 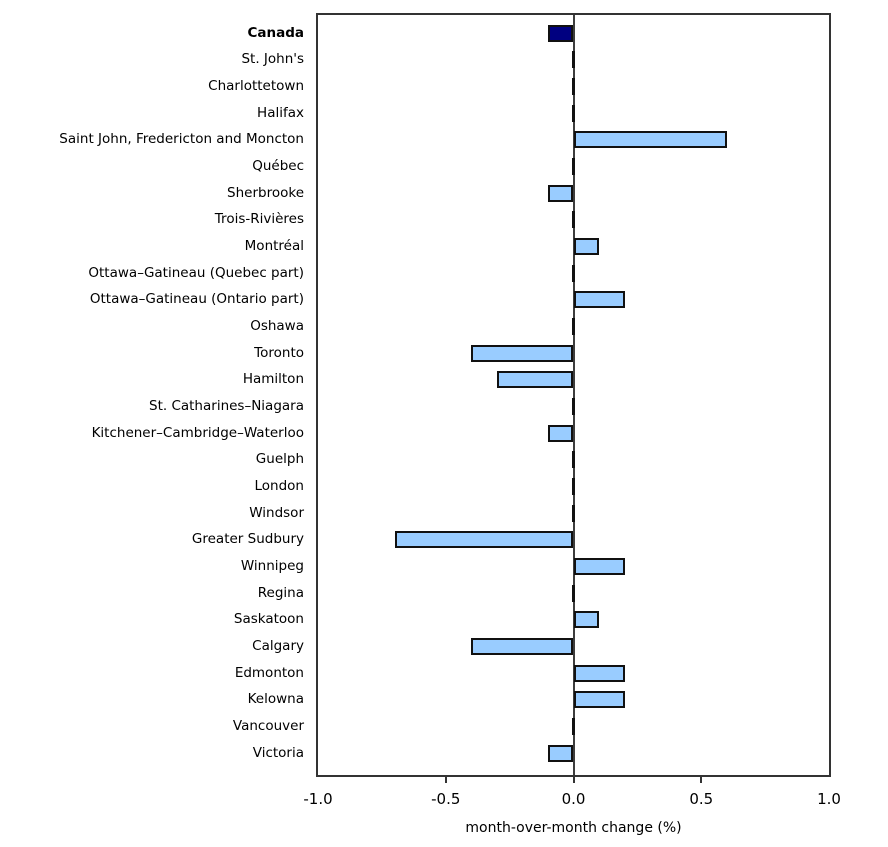 What do you see at coordinates (278, 752) in the screenshot?
I see `category-label: Victoria` at bounding box center [278, 752].